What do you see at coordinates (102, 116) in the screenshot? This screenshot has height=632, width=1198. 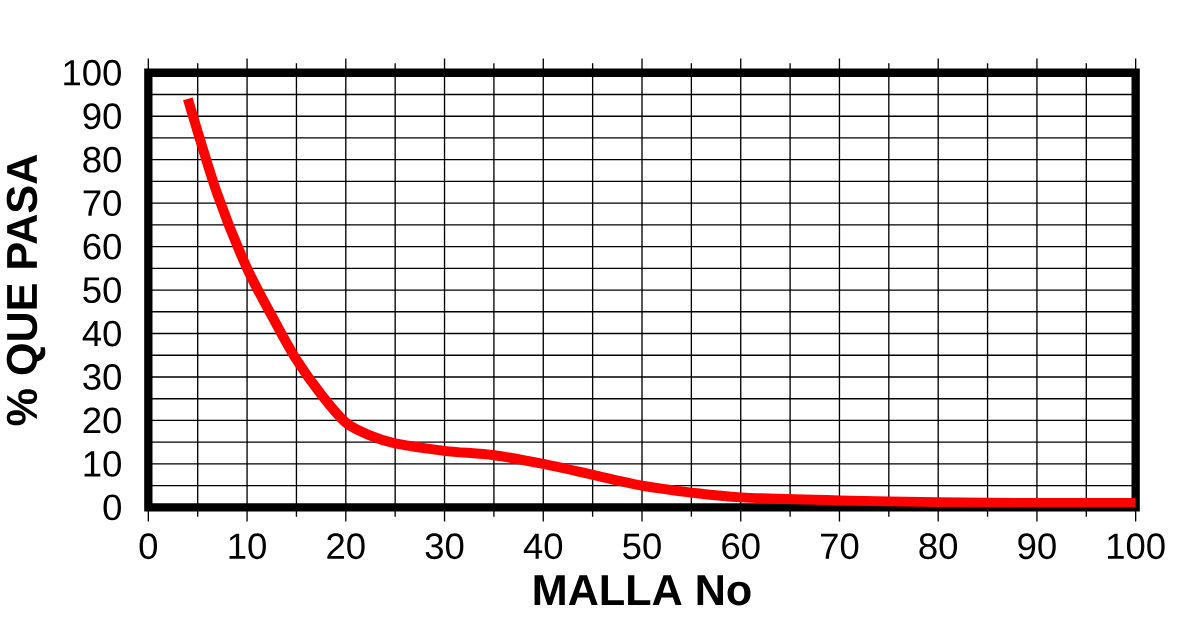 I see `y-tick-label: 90` at bounding box center [102, 116].